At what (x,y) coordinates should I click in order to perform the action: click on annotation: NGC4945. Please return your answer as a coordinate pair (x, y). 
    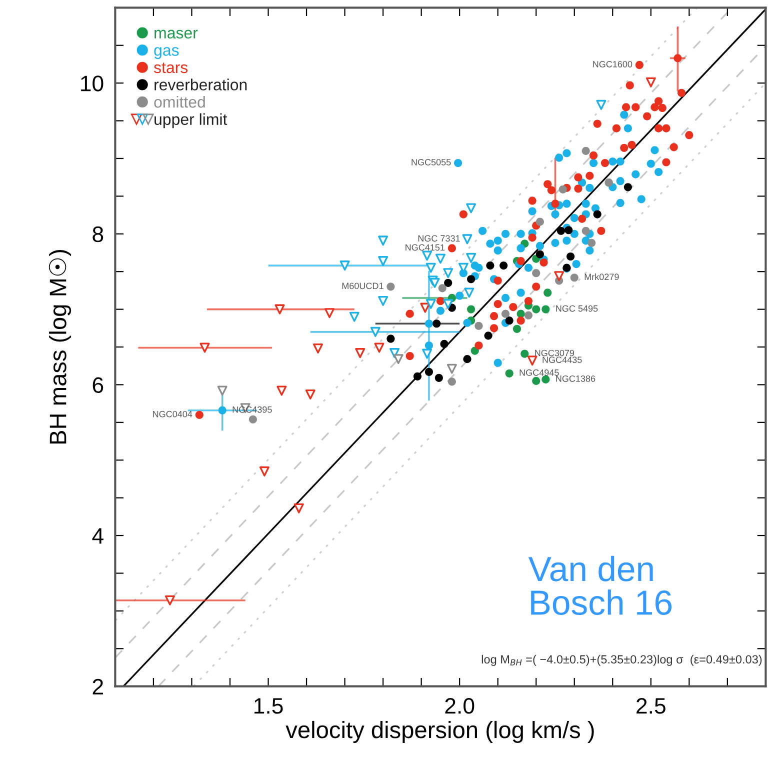
    Looking at the image, I should click on (539, 372).